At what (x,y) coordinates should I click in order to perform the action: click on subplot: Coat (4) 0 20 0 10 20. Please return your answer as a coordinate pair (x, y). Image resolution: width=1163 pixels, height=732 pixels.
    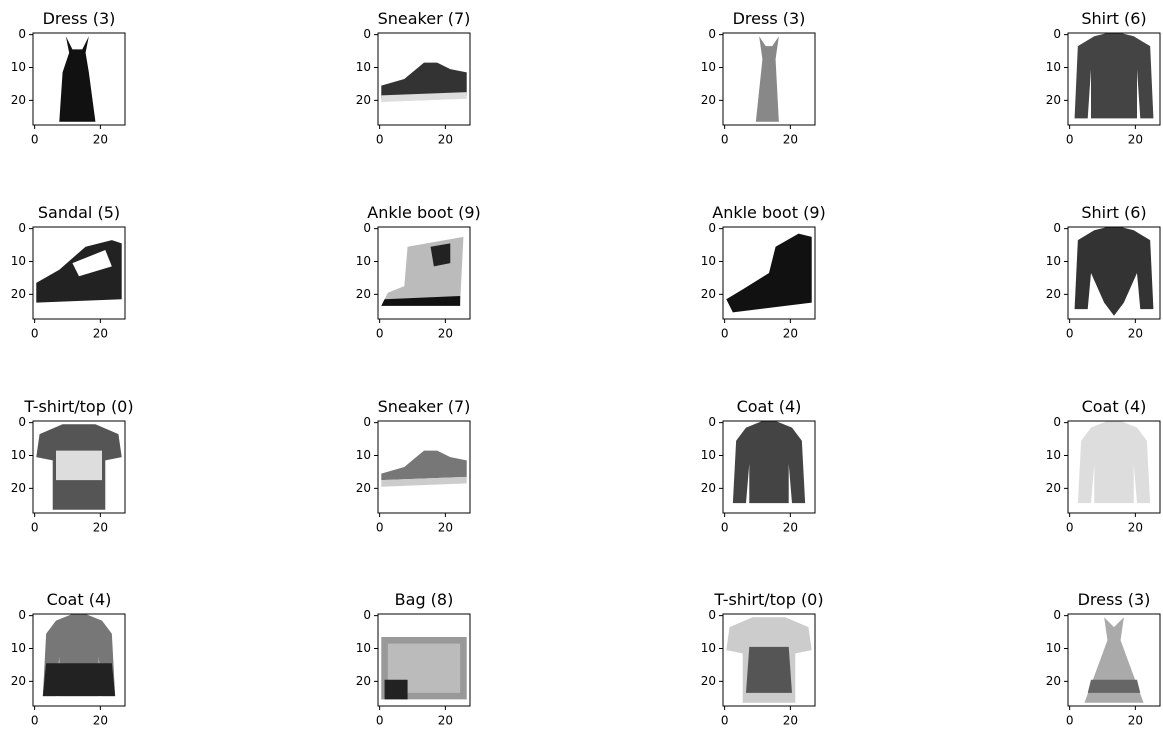
    Looking at the image, I should click on (68, 659).